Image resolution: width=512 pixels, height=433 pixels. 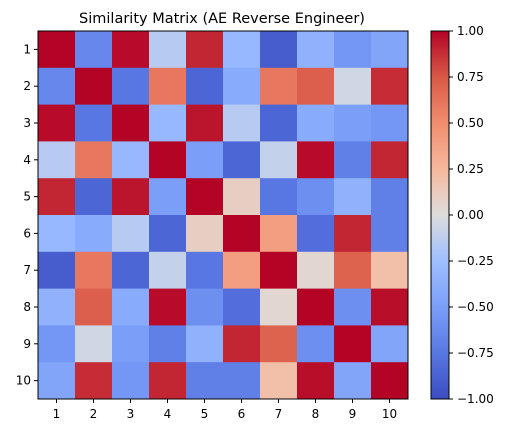 What do you see at coordinates (27, 344) in the screenshot?
I see `y-tick-label: 9` at bounding box center [27, 344].